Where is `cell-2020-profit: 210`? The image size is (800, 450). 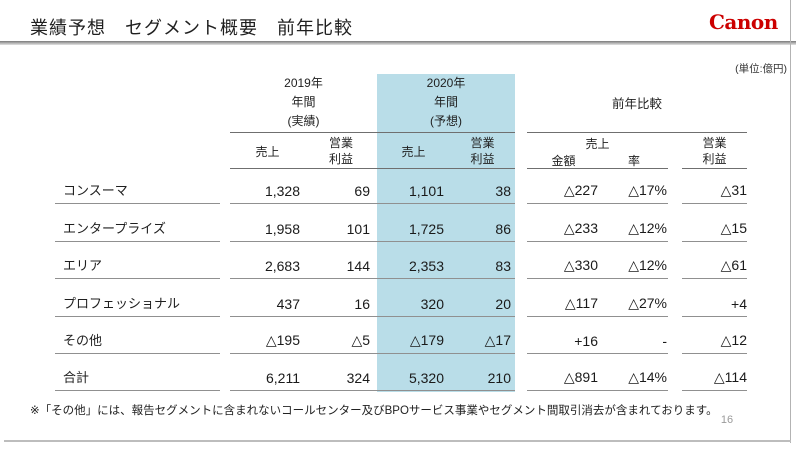 cell-2020-profit: 210 is located at coordinates (499, 378).